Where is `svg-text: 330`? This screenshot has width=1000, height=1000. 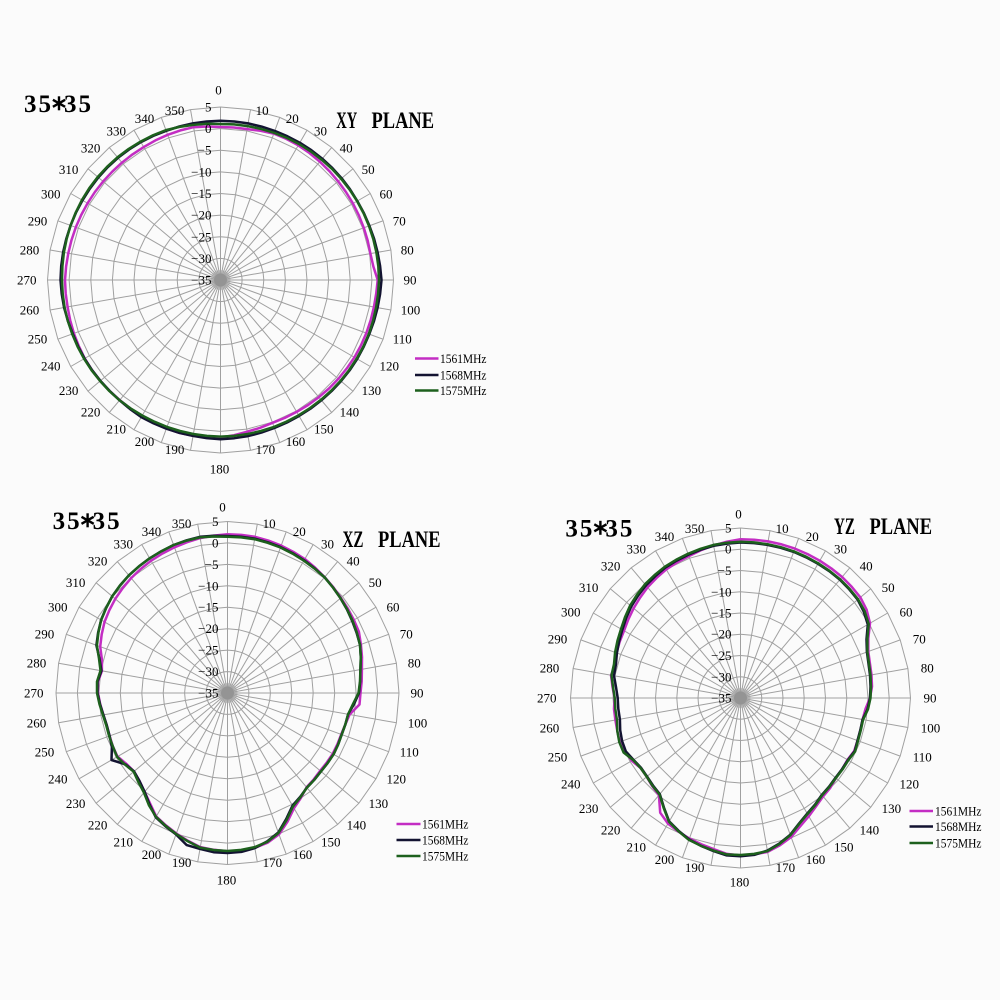
svg-text: 330 is located at coordinates (637, 549).